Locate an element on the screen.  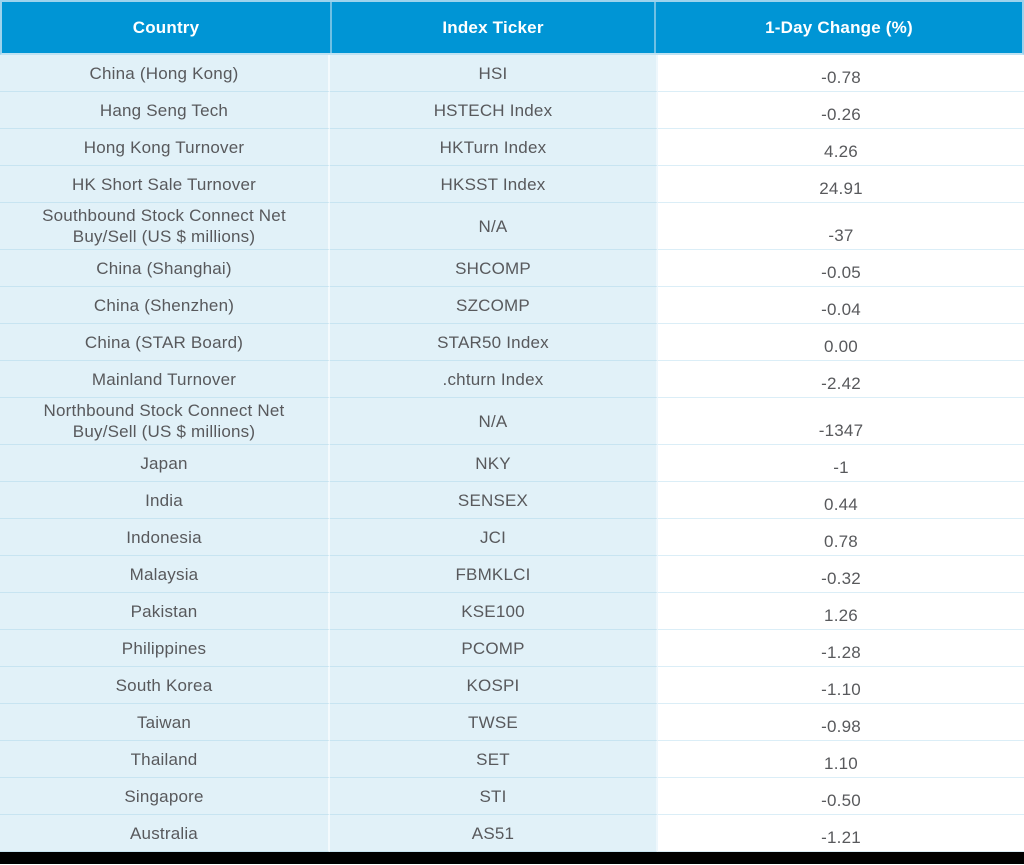
change-value-cell: 24.91 is located at coordinates (841, 184).